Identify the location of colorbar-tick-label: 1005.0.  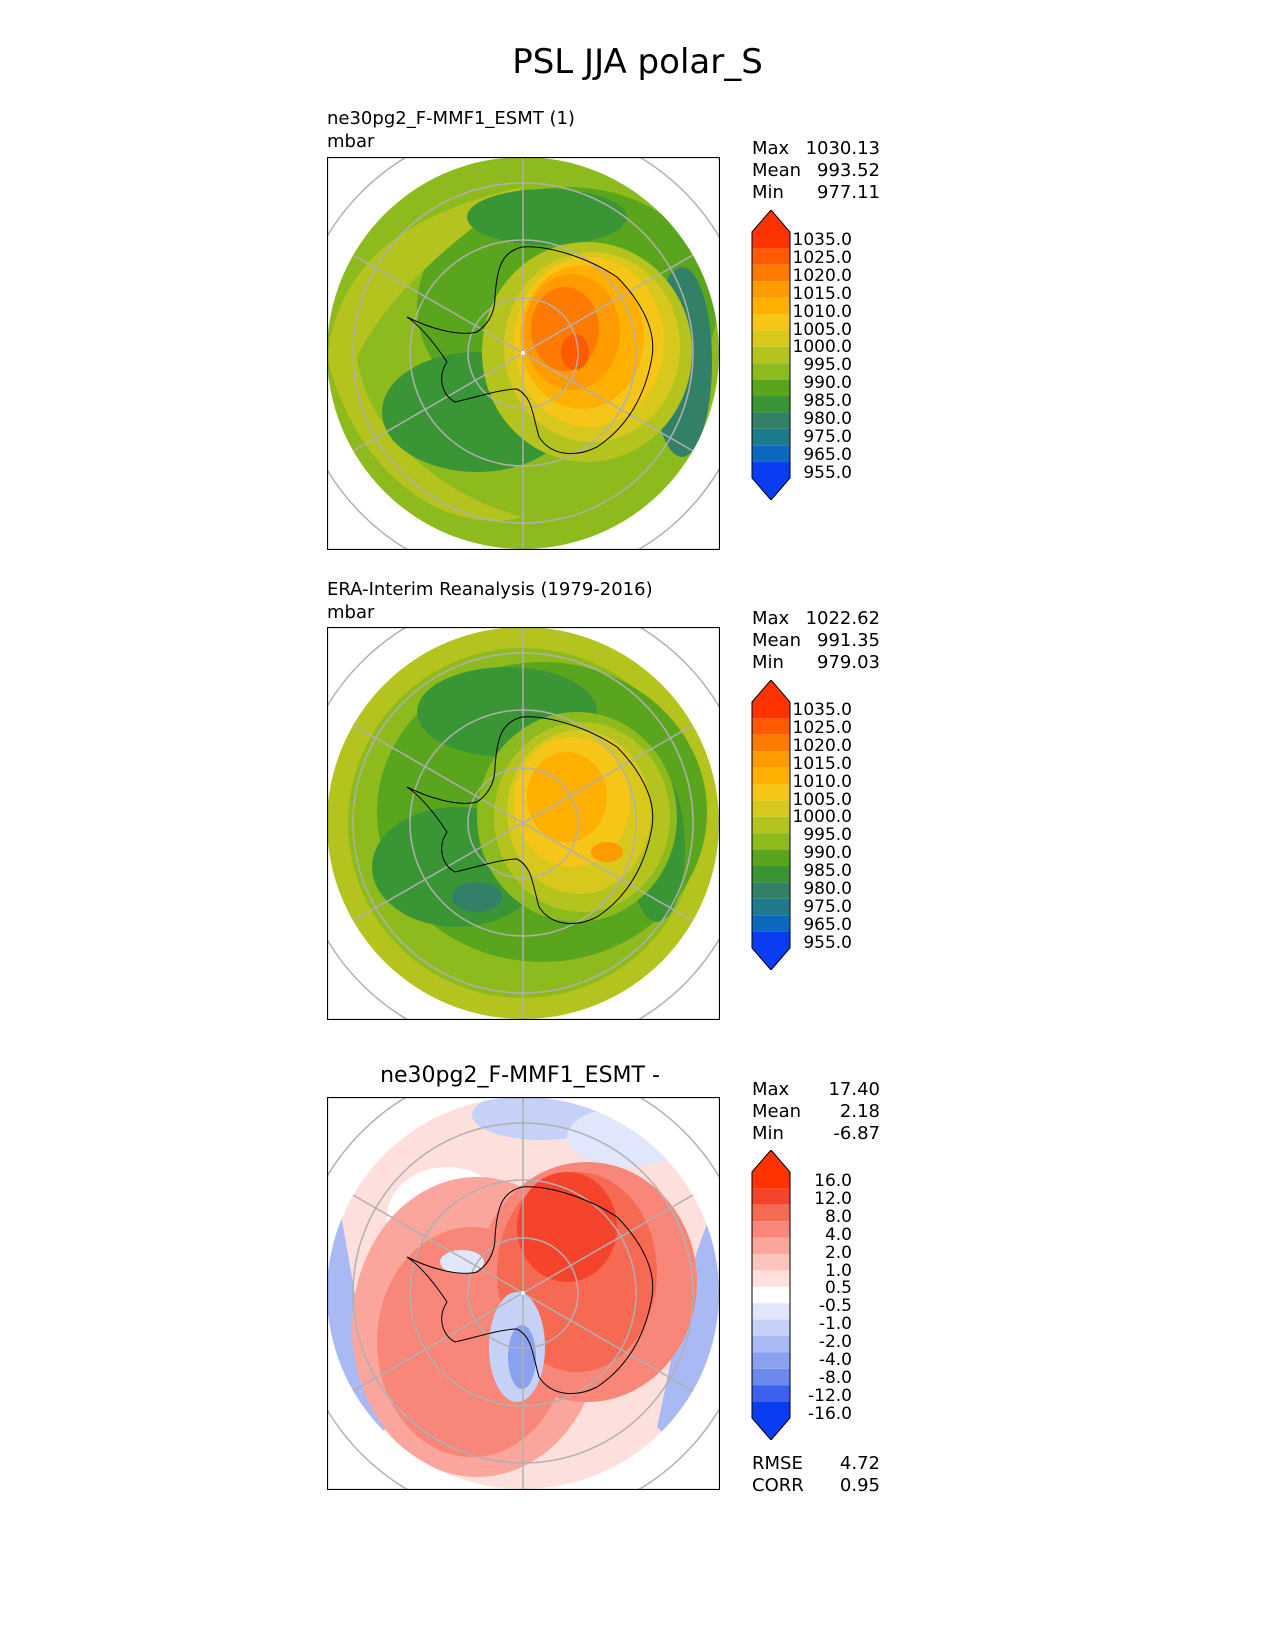
(822, 329).